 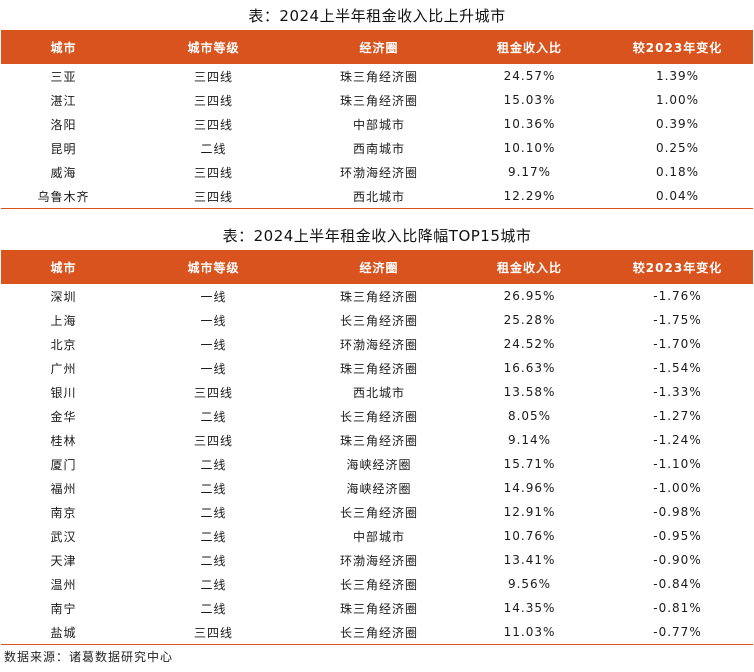 I want to click on cell-rent-income-ratio: 9.17%, so click(x=529, y=172).